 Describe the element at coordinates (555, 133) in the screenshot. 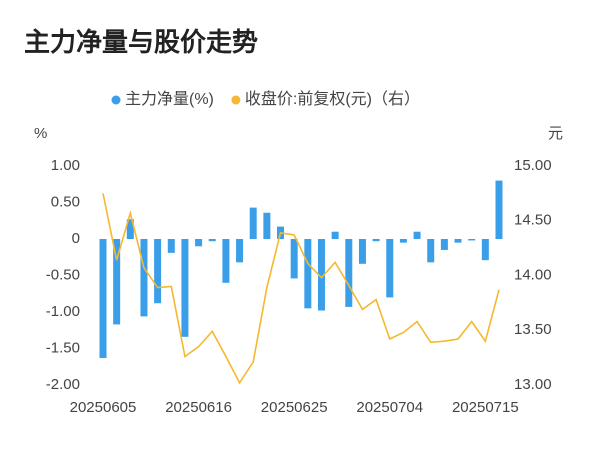

I see `y2-unit: 元` at that location.